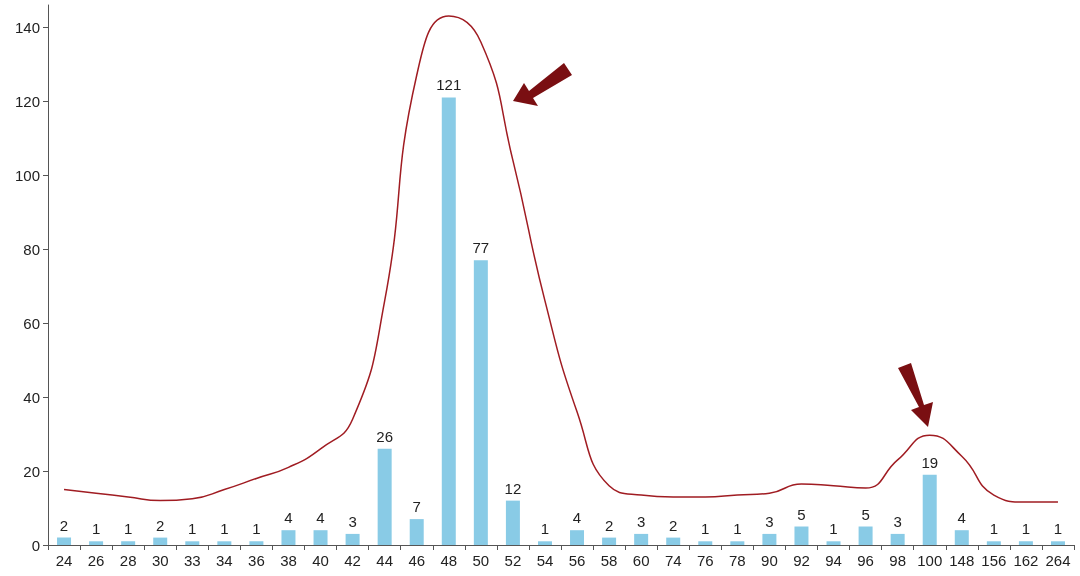  Describe the element at coordinates (352, 560) in the screenshot. I see `x-tick-label: 42` at that location.